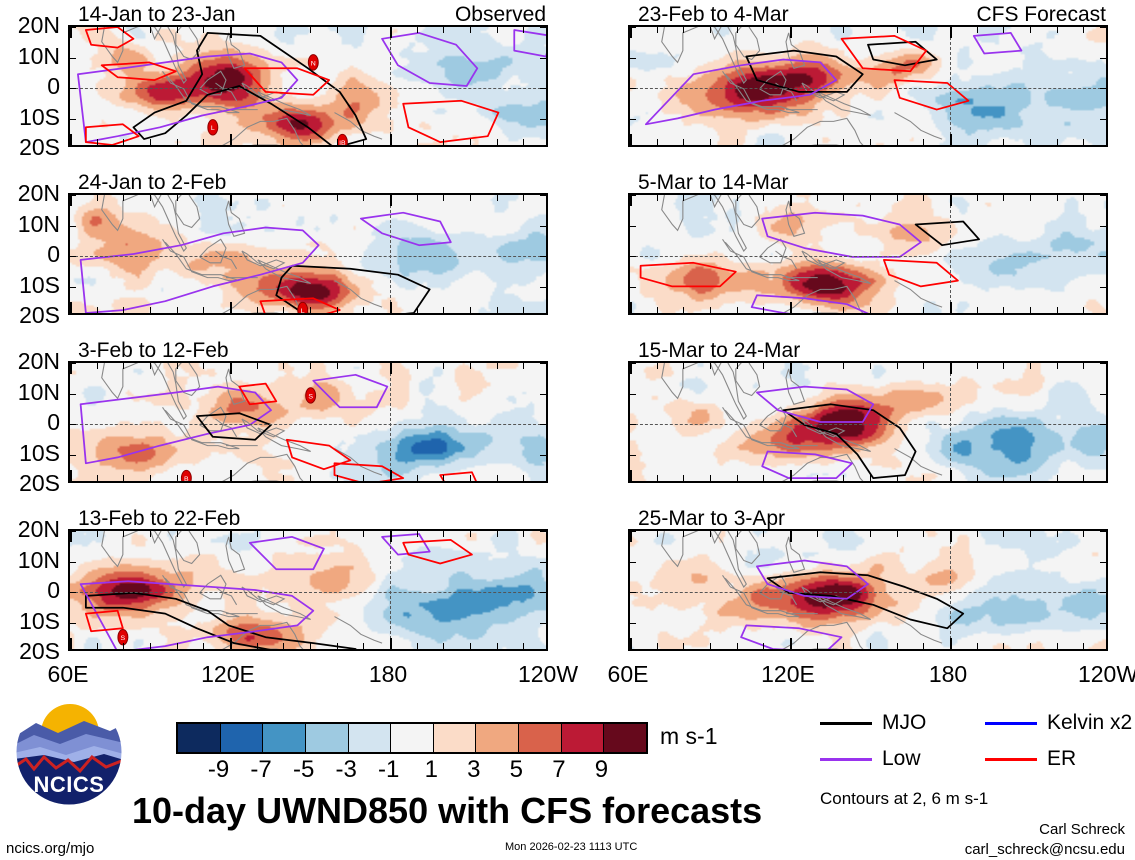  Describe the element at coordinates (53, 86) in the screenshot. I see `y-axis-label: 0` at that location.